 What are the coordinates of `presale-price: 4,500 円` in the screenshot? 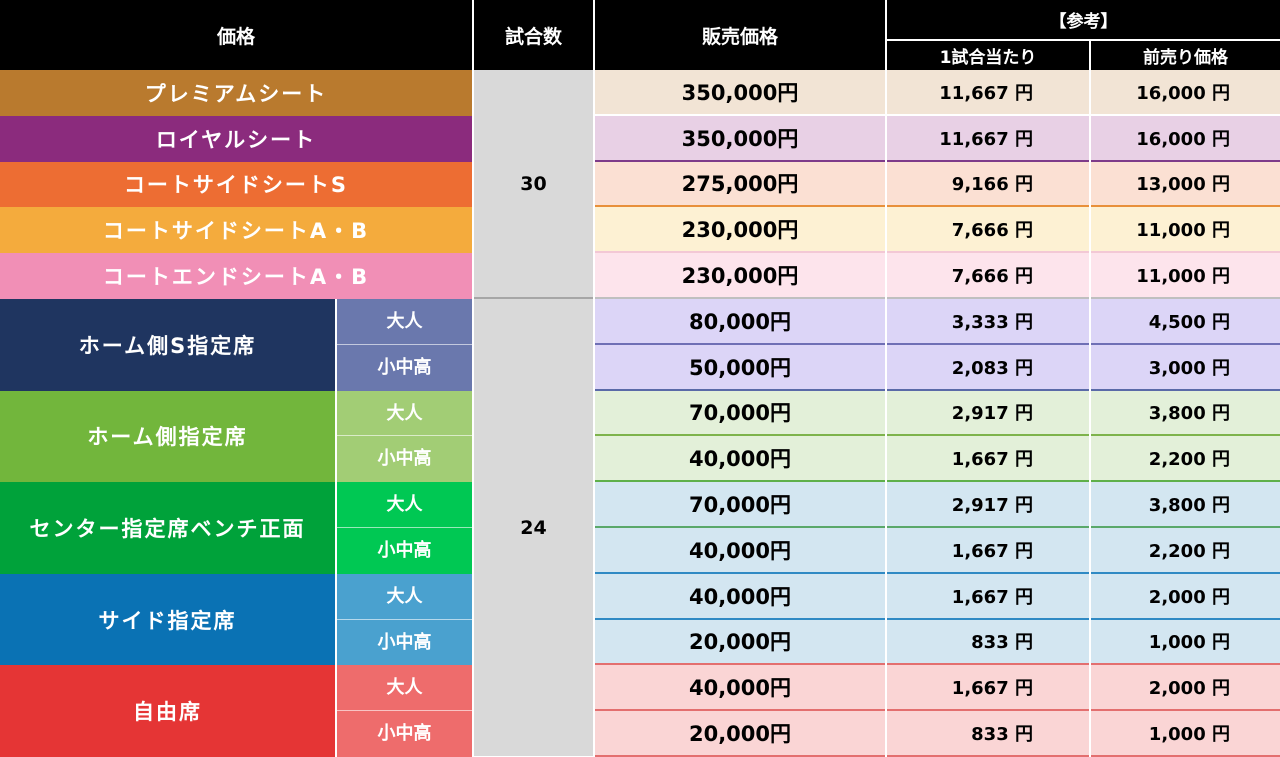 It's located at (1185, 322).